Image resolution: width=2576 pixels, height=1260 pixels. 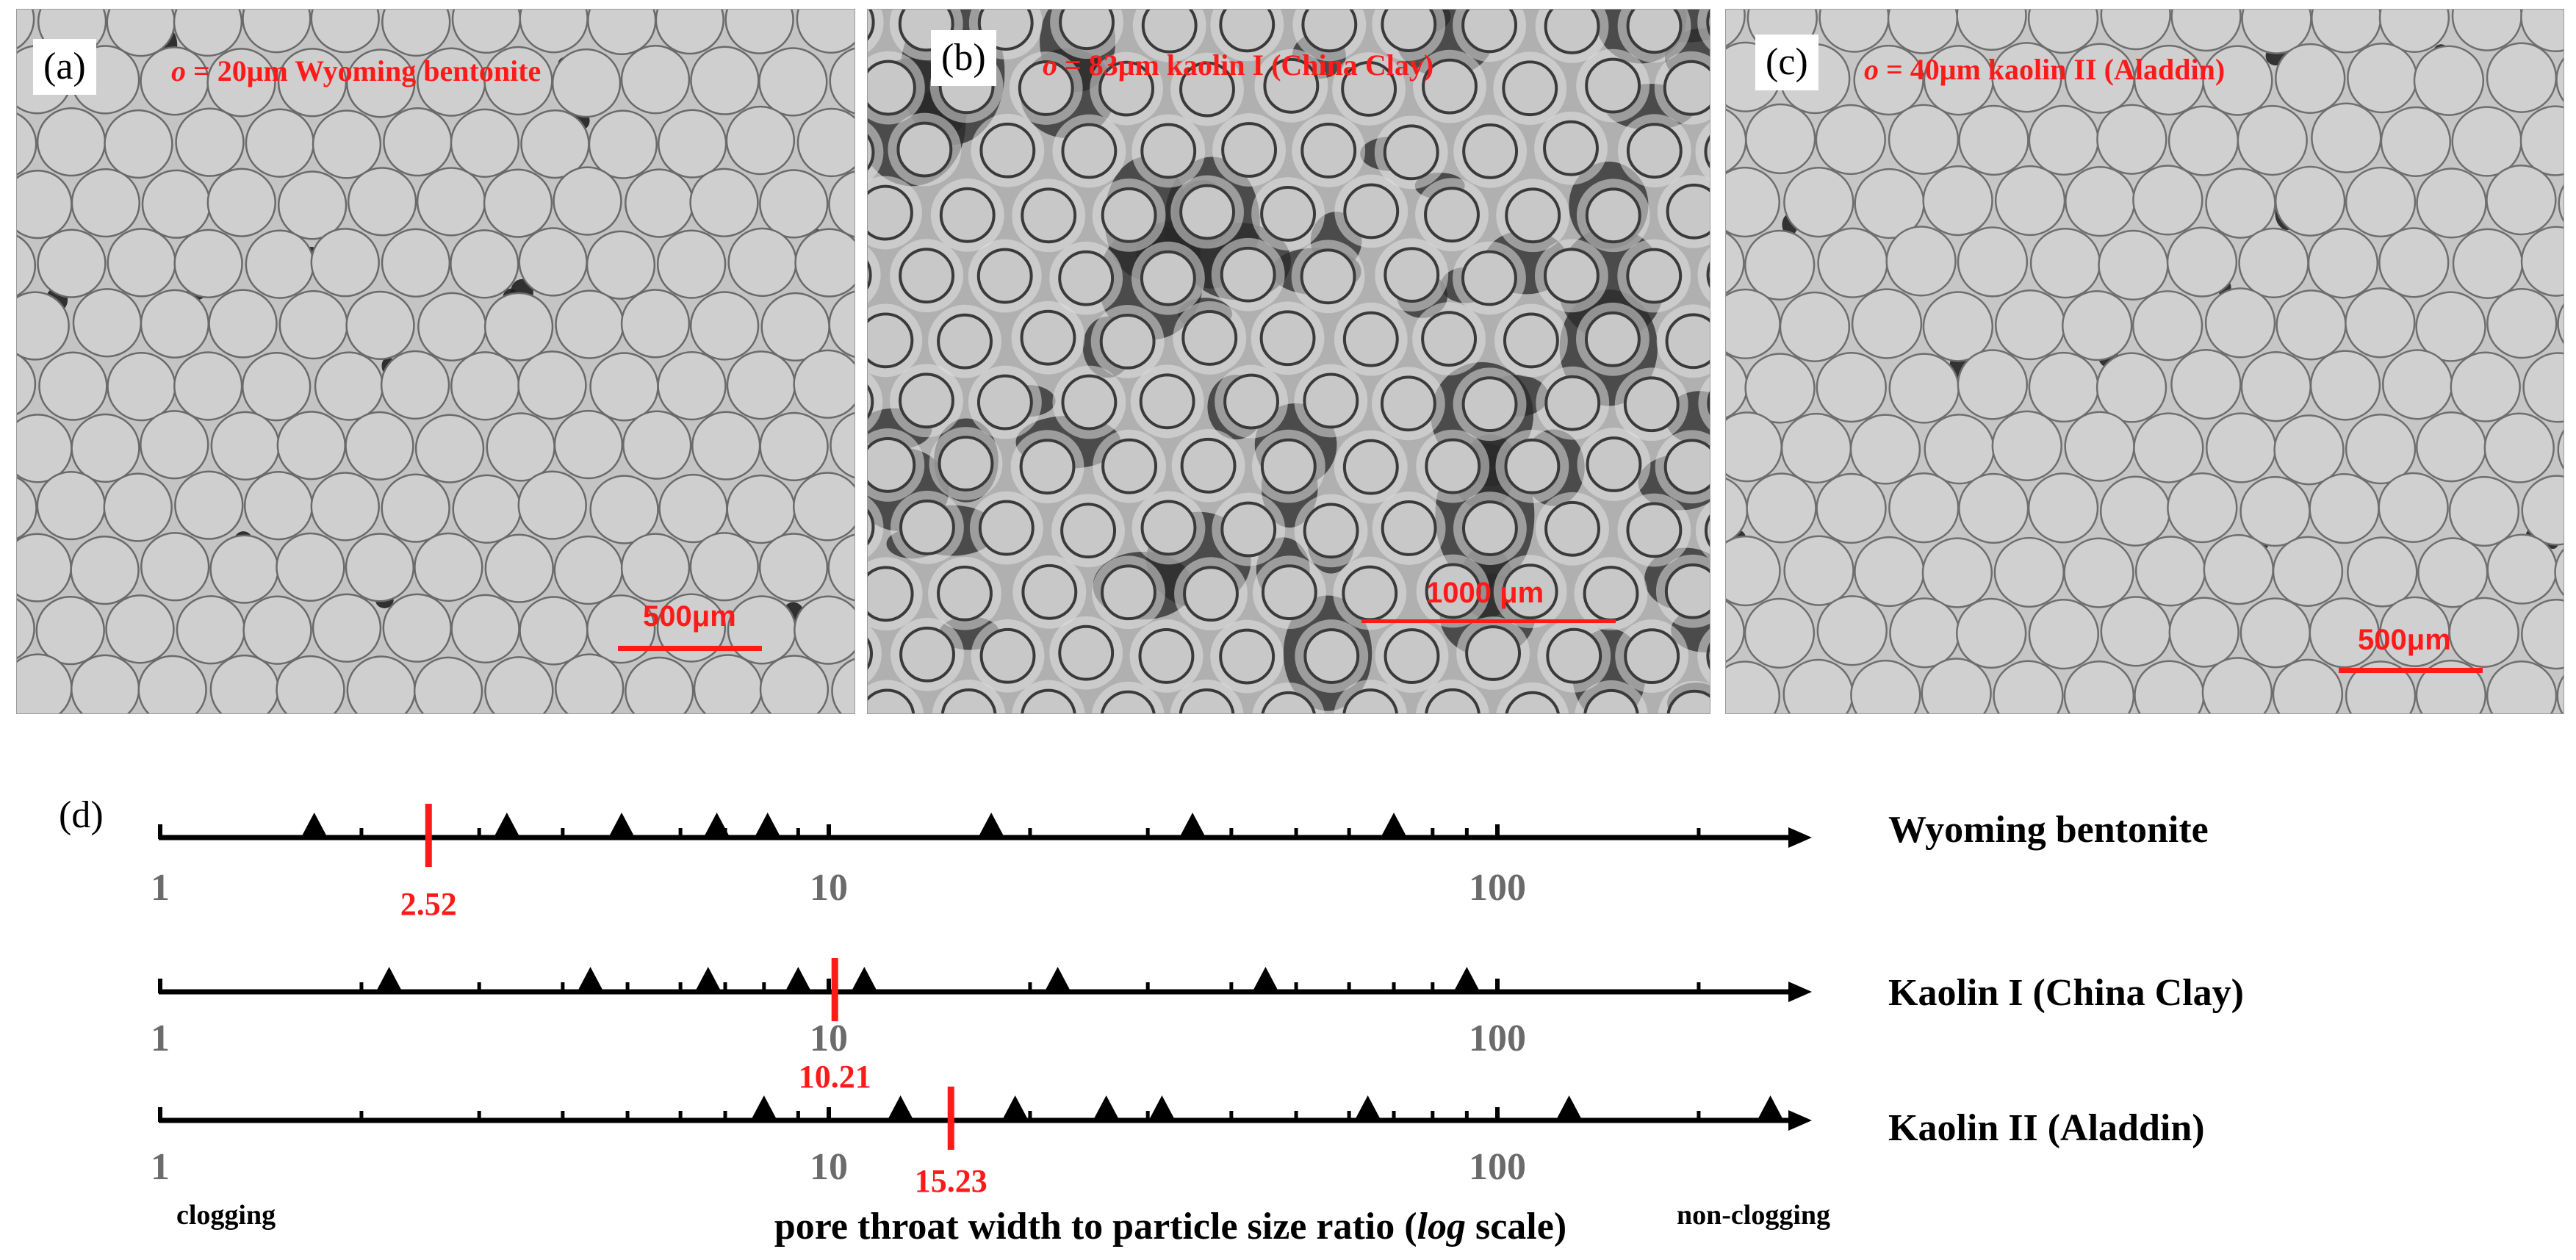 I want to click on series-name-wyoming: Wyoming bentonite, so click(x=2048, y=830).